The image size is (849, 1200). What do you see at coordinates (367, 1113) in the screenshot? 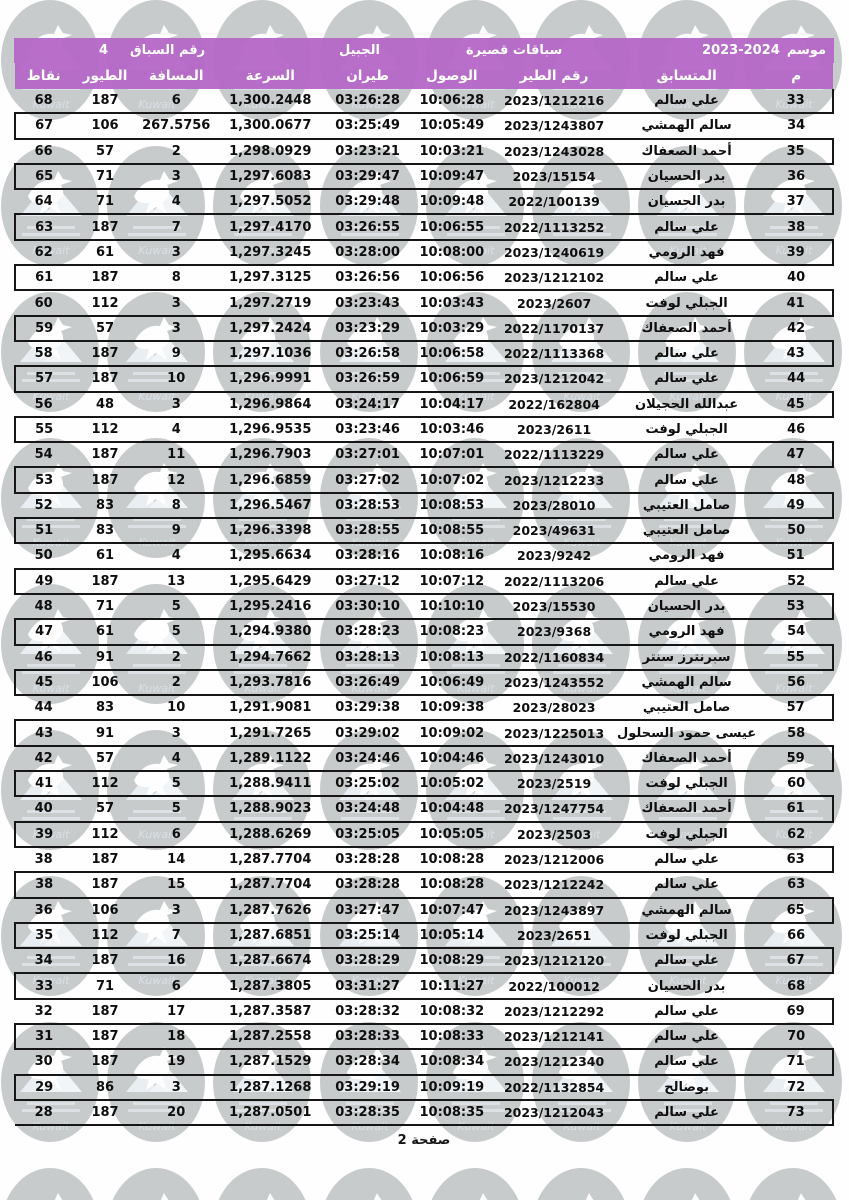
I see `cell-flight: 03:28:35` at bounding box center [367, 1113].